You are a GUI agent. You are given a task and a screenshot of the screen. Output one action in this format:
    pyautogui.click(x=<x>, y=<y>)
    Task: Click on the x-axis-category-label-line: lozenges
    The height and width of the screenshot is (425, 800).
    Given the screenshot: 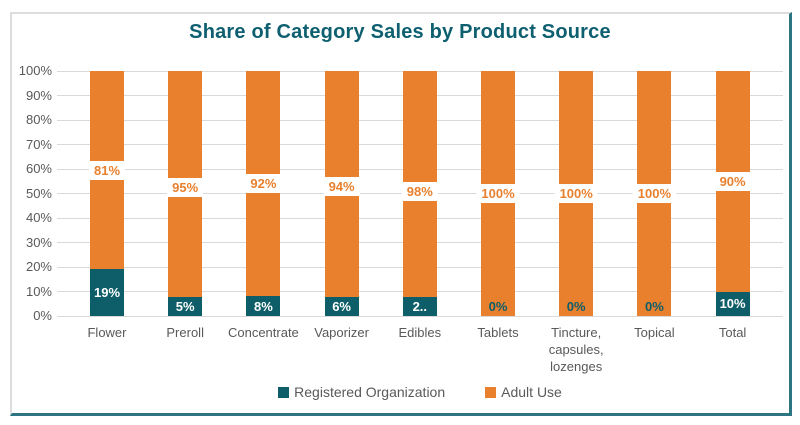 What is the action you would take?
    pyautogui.click(x=576, y=366)
    